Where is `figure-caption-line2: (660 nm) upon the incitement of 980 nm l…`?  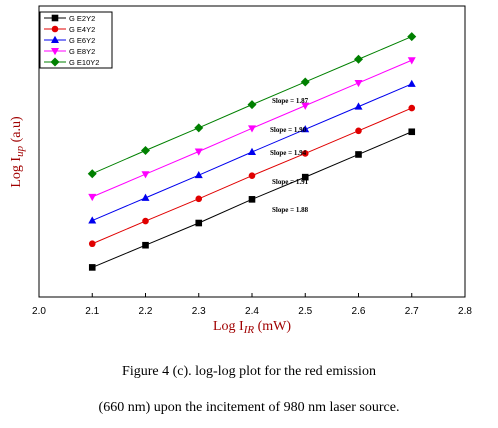
figure-caption-line2: (660 nm) upon the incitement of 980 nm l… is located at coordinates (249, 407).